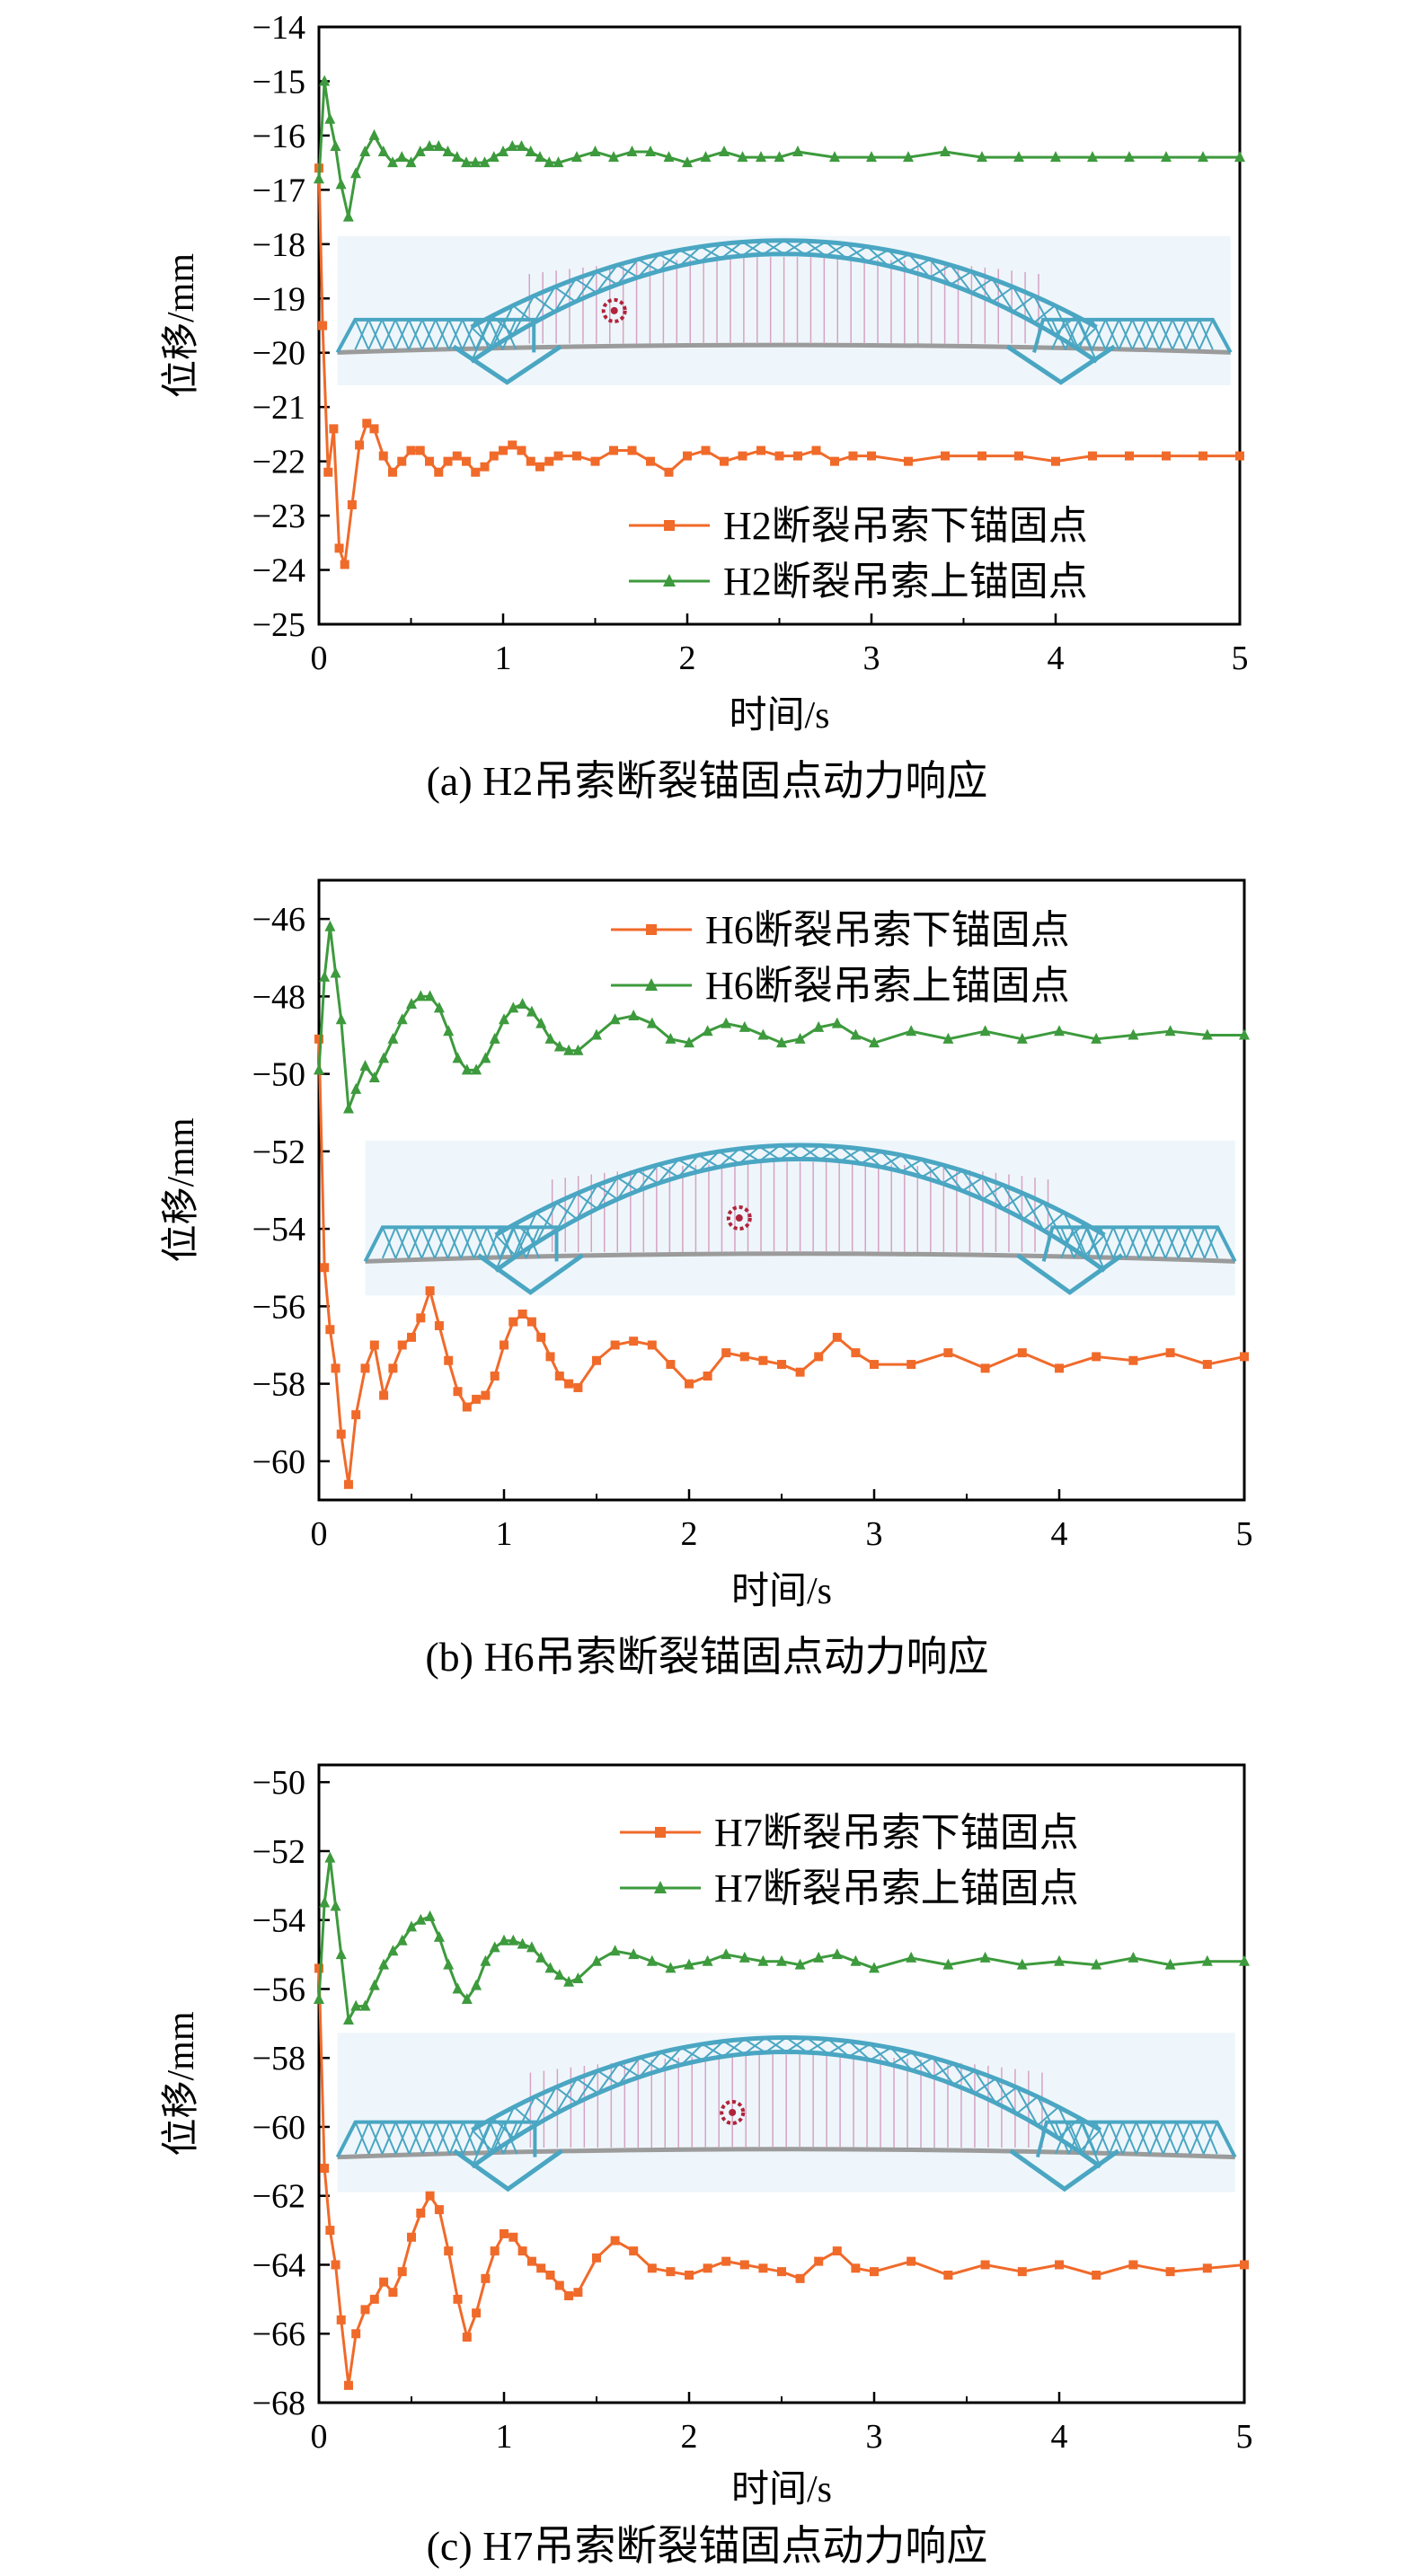 The height and width of the screenshot is (2576, 1415). What do you see at coordinates (278, 82) in the screenshot?
I see `y-tick-label: −15` at bounding box center [278, 82].